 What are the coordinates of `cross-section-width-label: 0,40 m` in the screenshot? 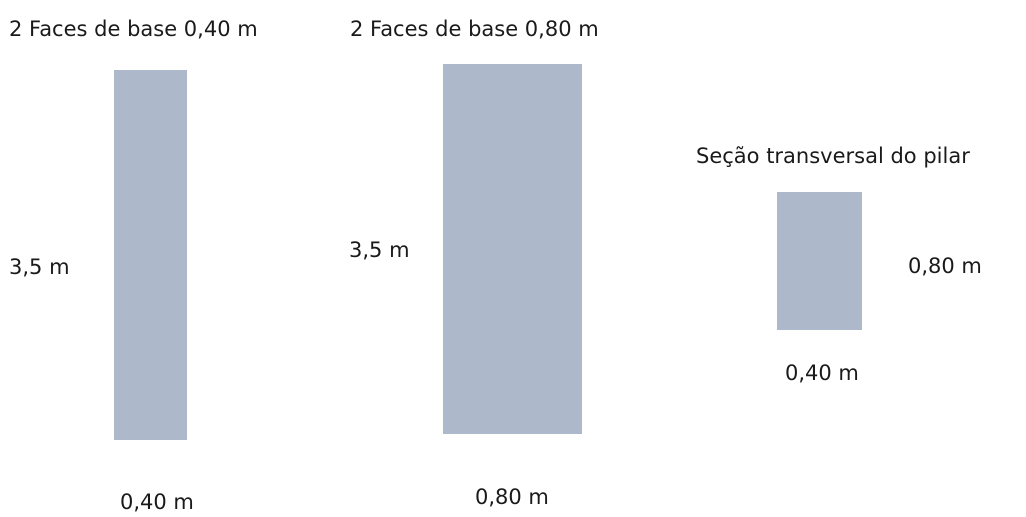 It's located at (822, 373).